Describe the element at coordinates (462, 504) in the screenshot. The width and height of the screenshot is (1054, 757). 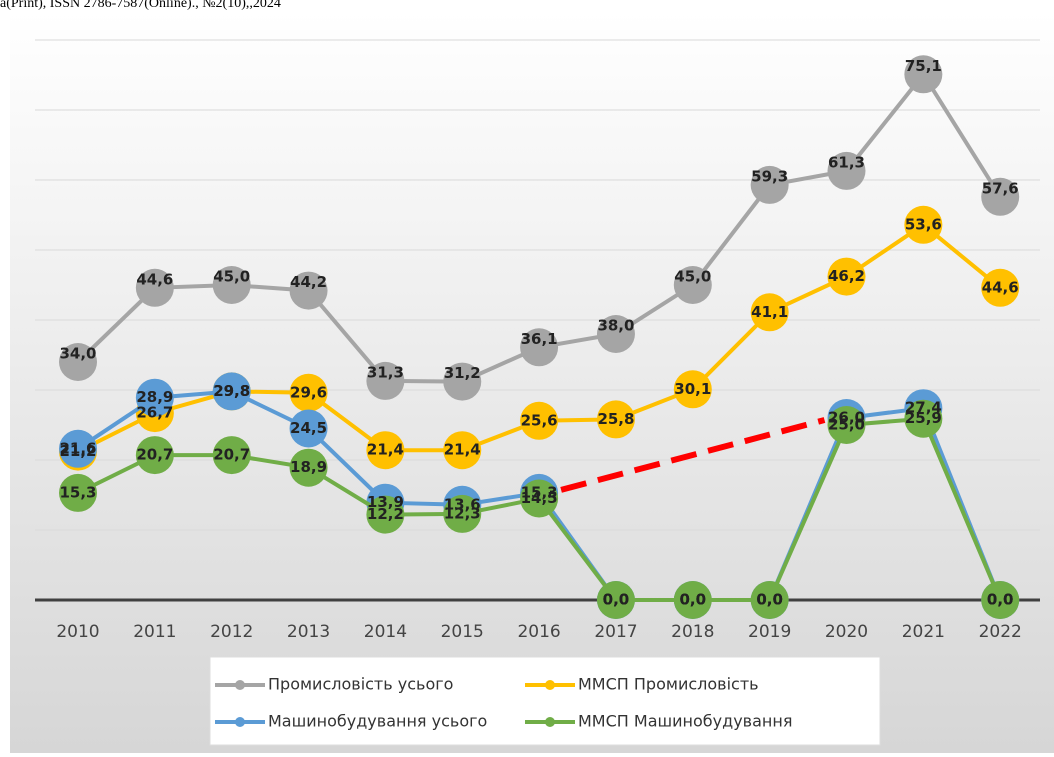
I see `value-label: 13,6` at that location.